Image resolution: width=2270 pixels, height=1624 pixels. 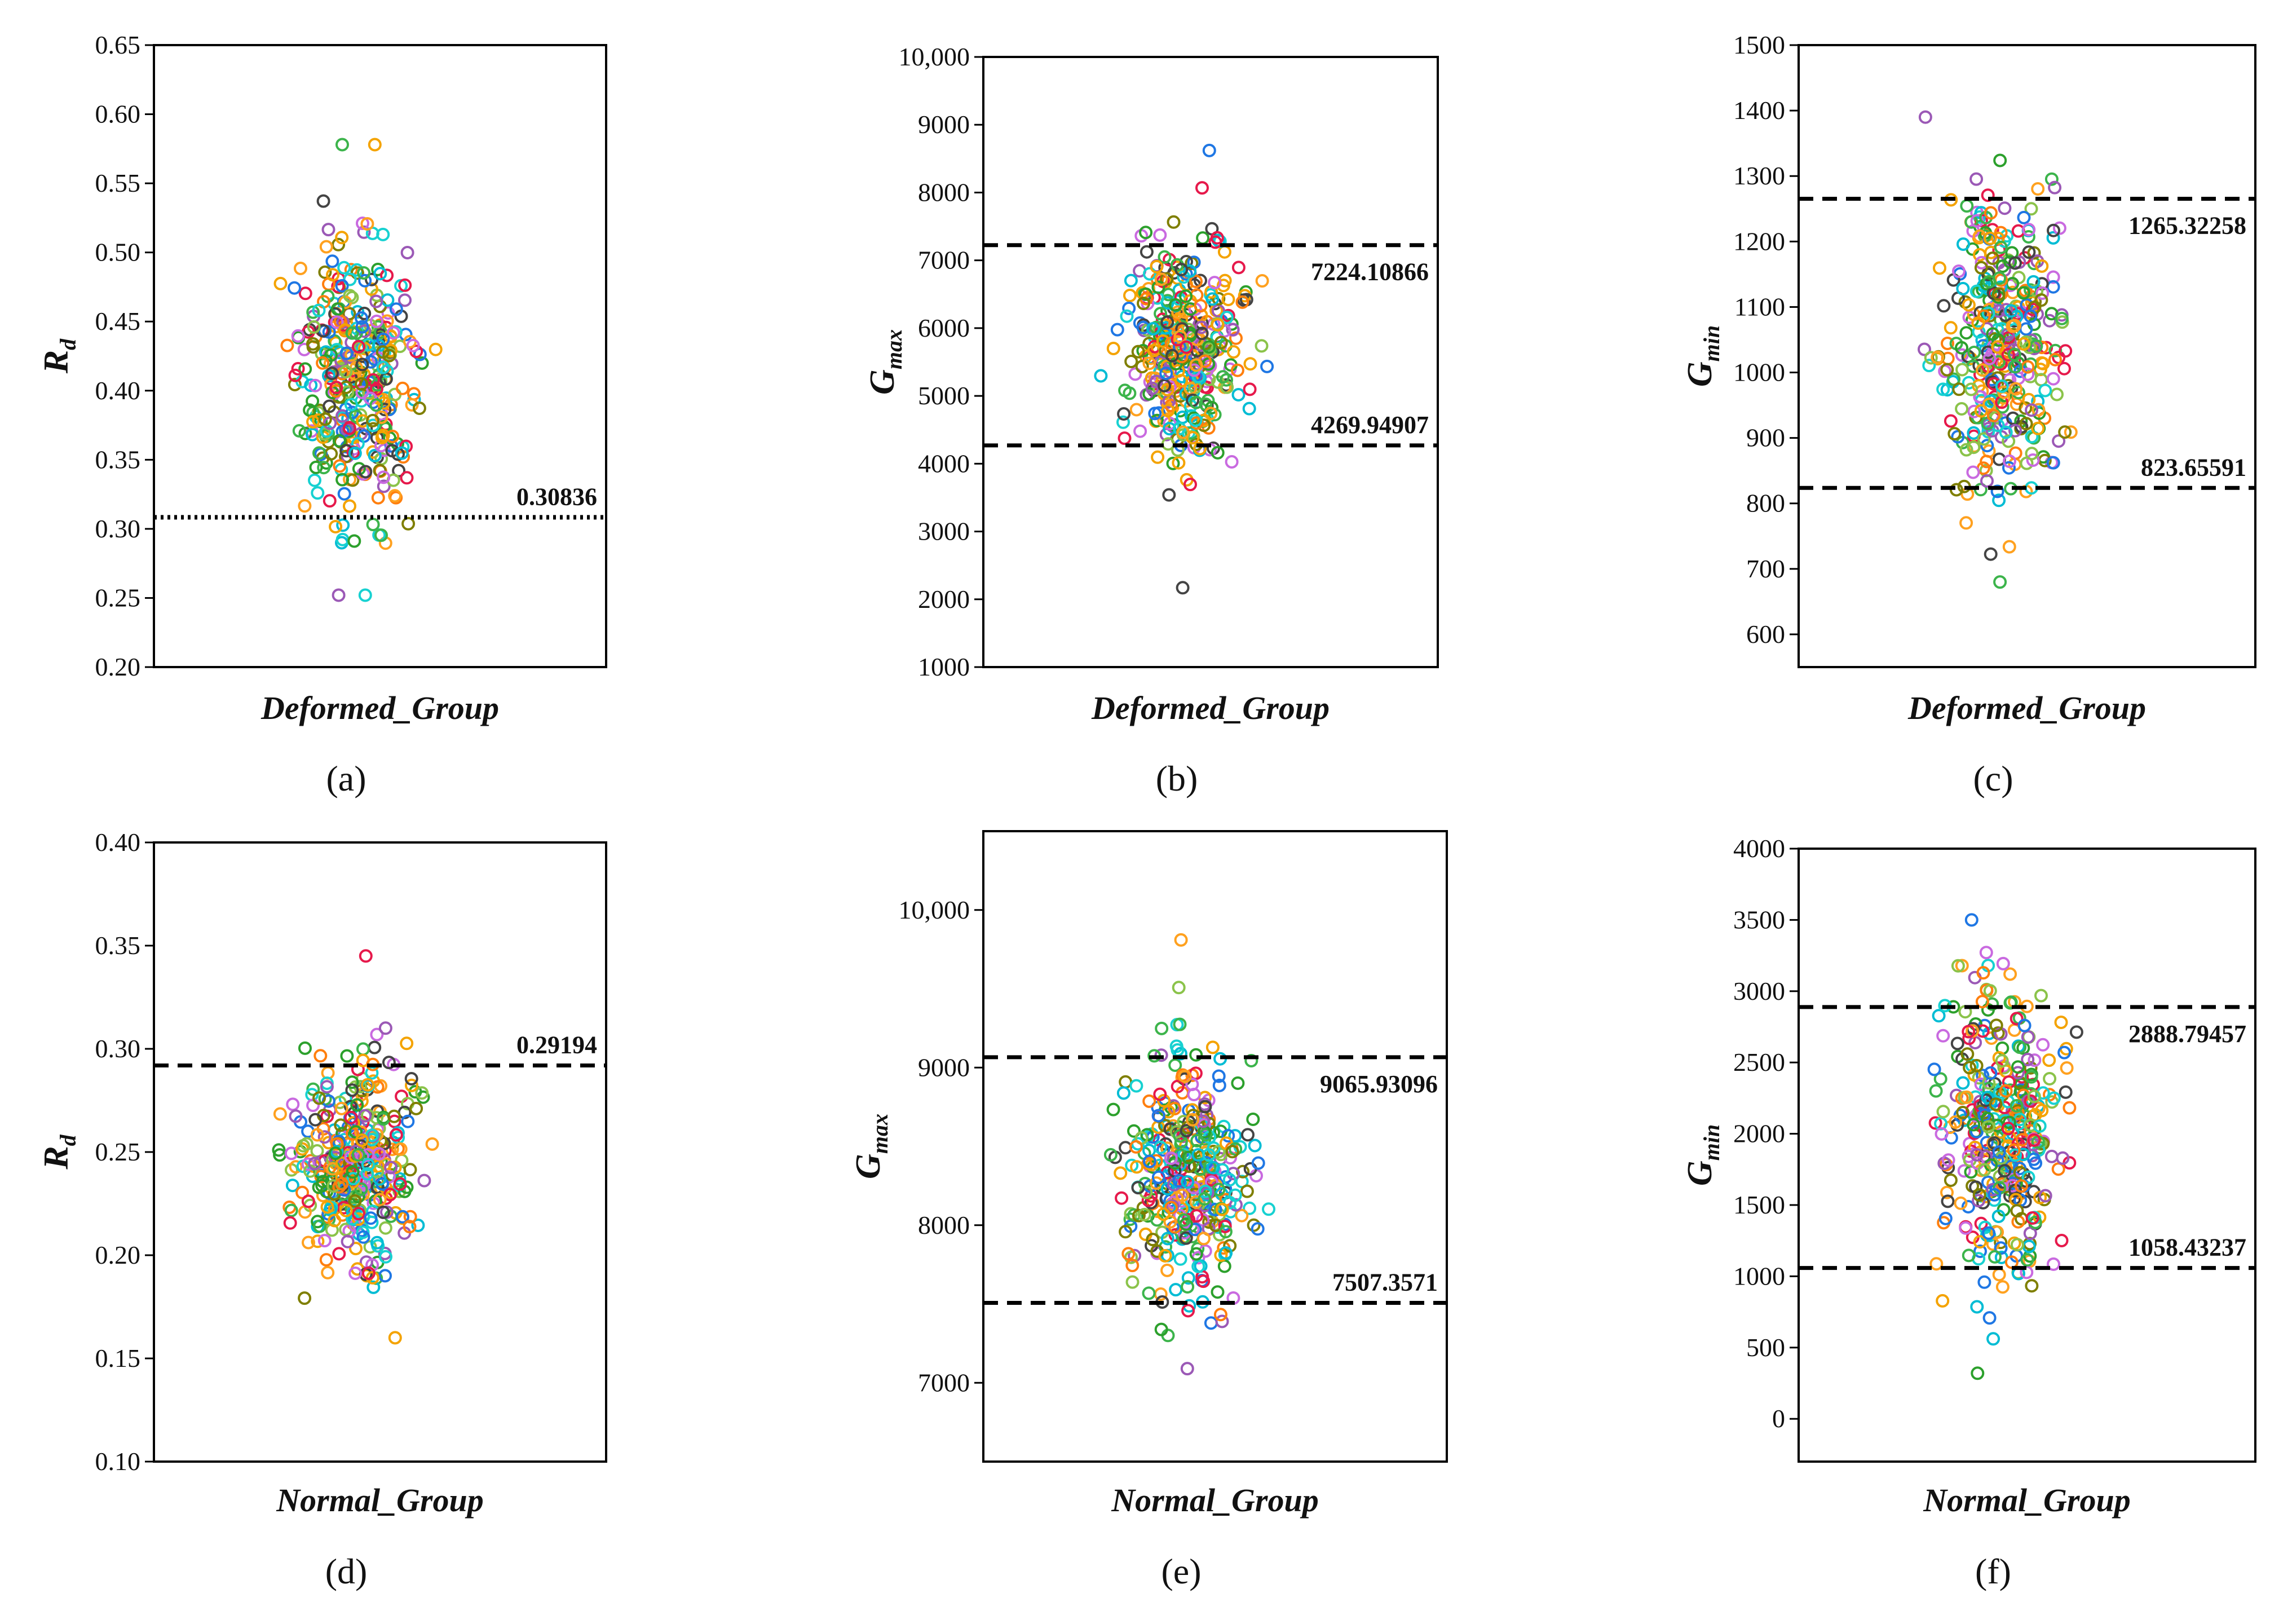 I want to click on y-axis-label-sub: max, so click(x=880, y=1134).